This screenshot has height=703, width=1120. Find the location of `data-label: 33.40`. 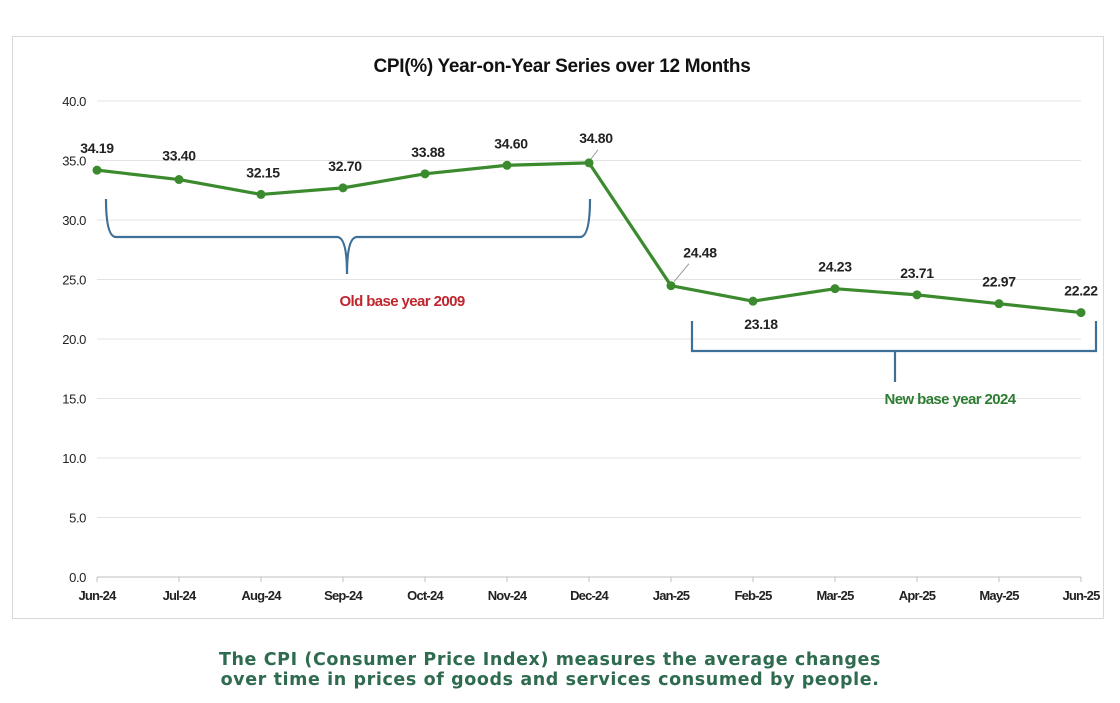

data-label: 33.40 is located at coordinates (179, 156).